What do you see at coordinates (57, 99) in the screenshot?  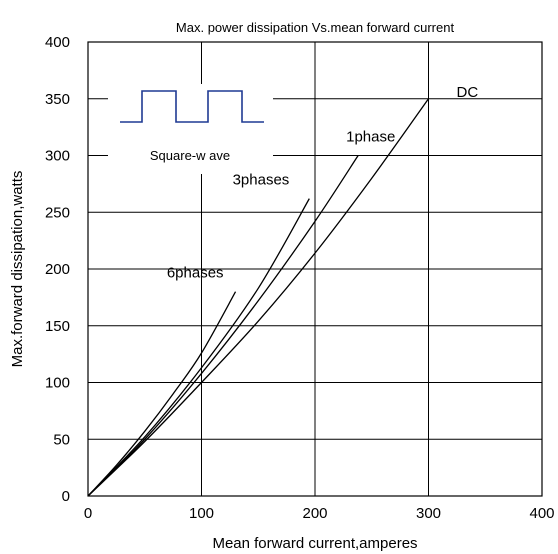 I see `y-tick-label-7: 350` at bounding box center [57, 99].